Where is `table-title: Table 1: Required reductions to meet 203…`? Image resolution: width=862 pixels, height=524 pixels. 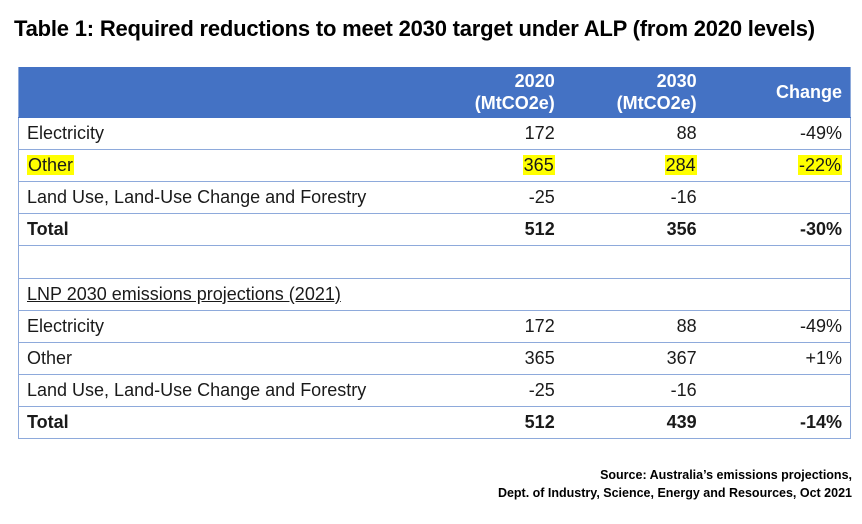
table-title: Table 1: Required reductions to meet 203… is located at coordinates (414, 28).